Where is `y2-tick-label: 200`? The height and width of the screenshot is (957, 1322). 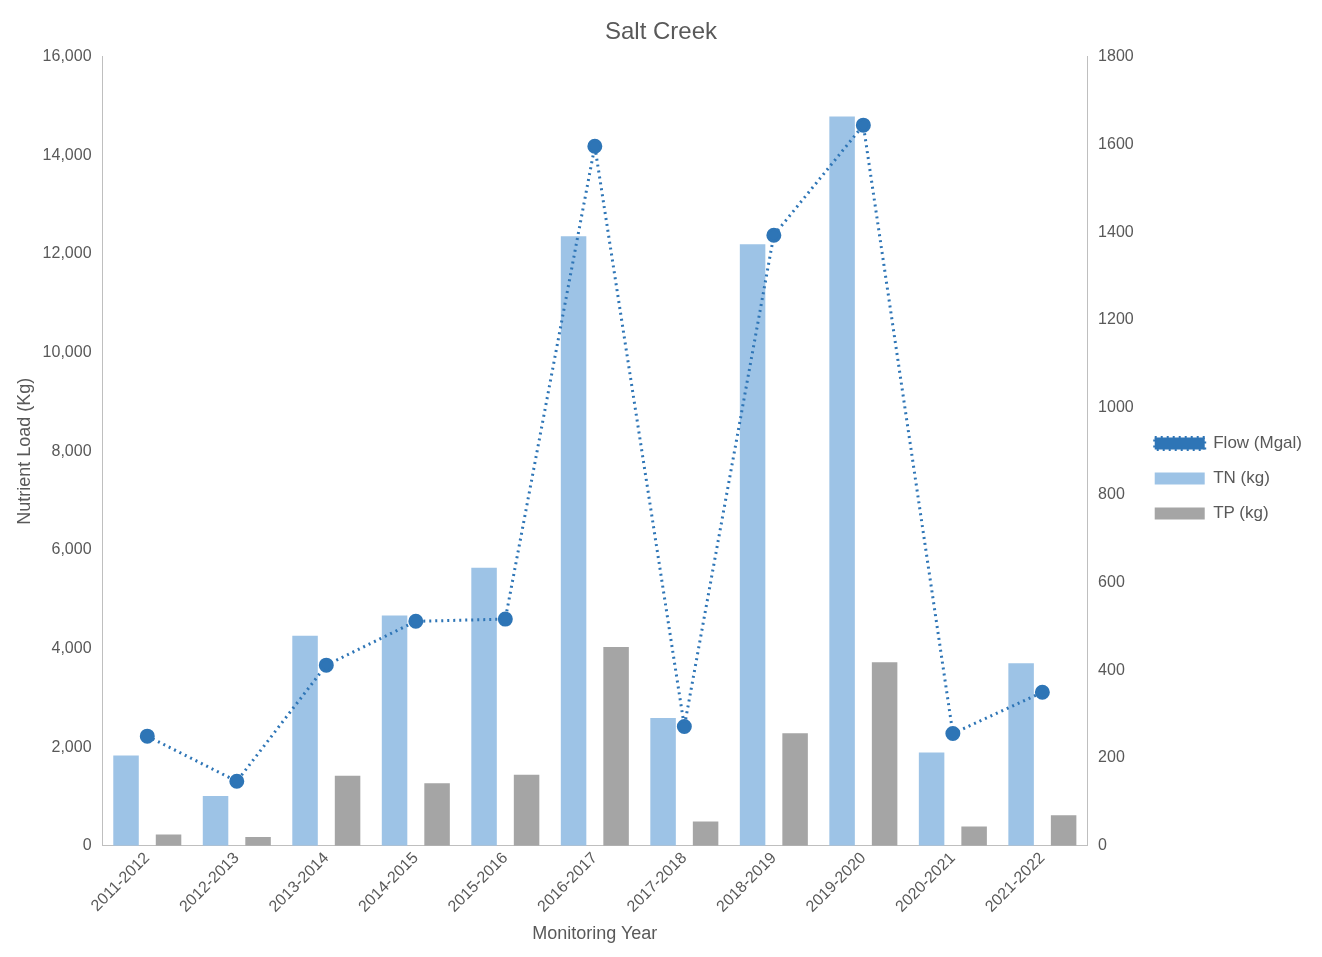 y2-tick-label: 200 is located at coordinates (1111, 757).